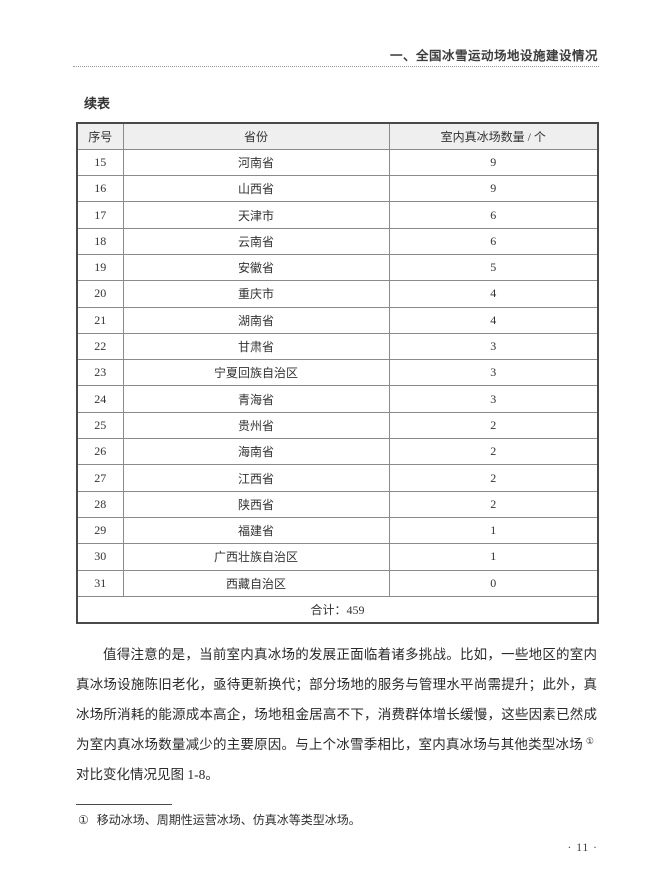  Describe the element at coordinates (256, 189) in the screenshot. I see `row-province: 山西省` at that location.